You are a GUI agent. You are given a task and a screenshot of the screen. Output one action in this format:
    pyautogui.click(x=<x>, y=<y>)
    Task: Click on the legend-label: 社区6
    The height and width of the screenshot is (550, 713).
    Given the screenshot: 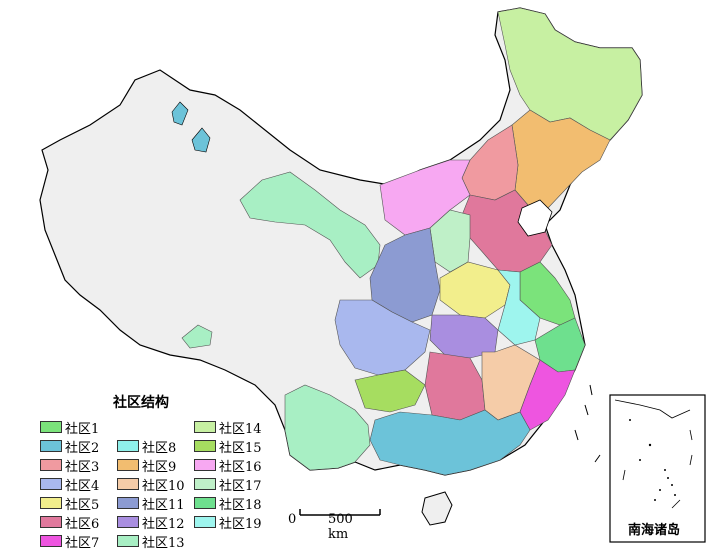 What is the action you would take?
    pyautogui.click(x=82, y=524)
    